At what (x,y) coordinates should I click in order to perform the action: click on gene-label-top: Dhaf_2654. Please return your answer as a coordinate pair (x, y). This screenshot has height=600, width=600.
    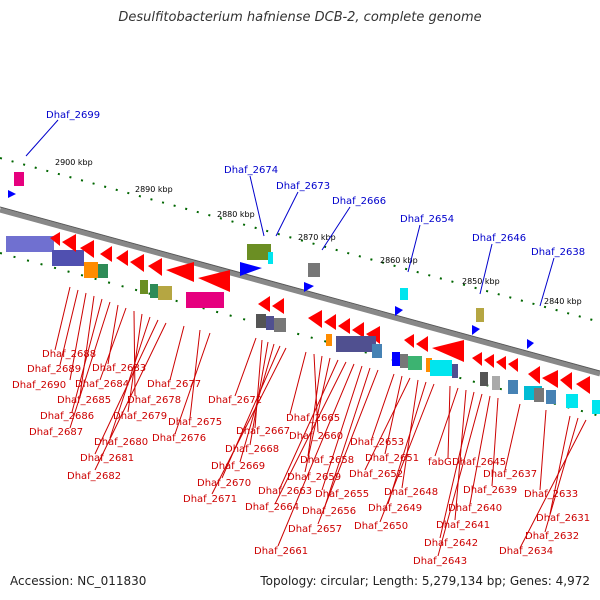
    Looking at the image, I should click on (427, 219).